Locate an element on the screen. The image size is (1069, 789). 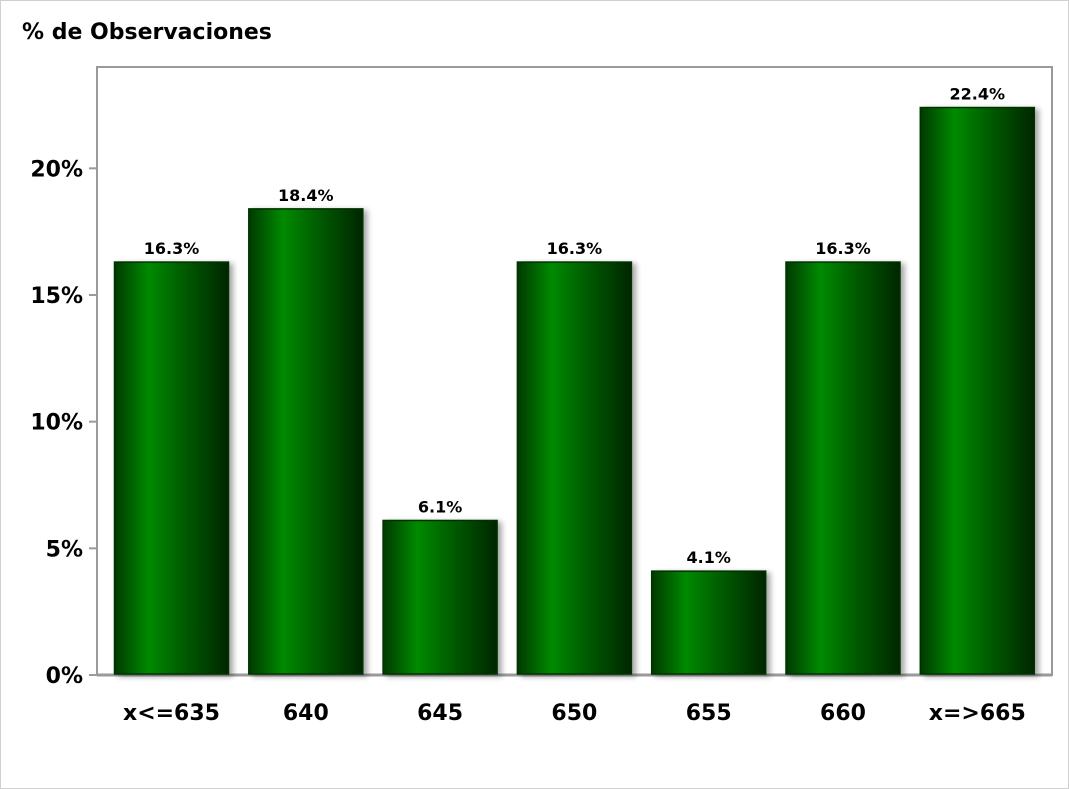
x-axis: x<=635 640 645 650 655 660 x=>665 is located at coordinates (574, 713).